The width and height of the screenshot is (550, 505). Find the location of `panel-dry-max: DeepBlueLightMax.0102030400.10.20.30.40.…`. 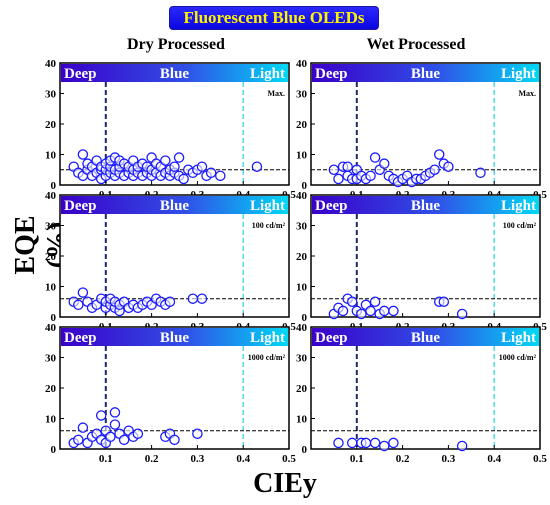

panel-dry-max: DeepBlueLightMax.0102030400.10.20.30.40.… is located at coordinates (170, 129).